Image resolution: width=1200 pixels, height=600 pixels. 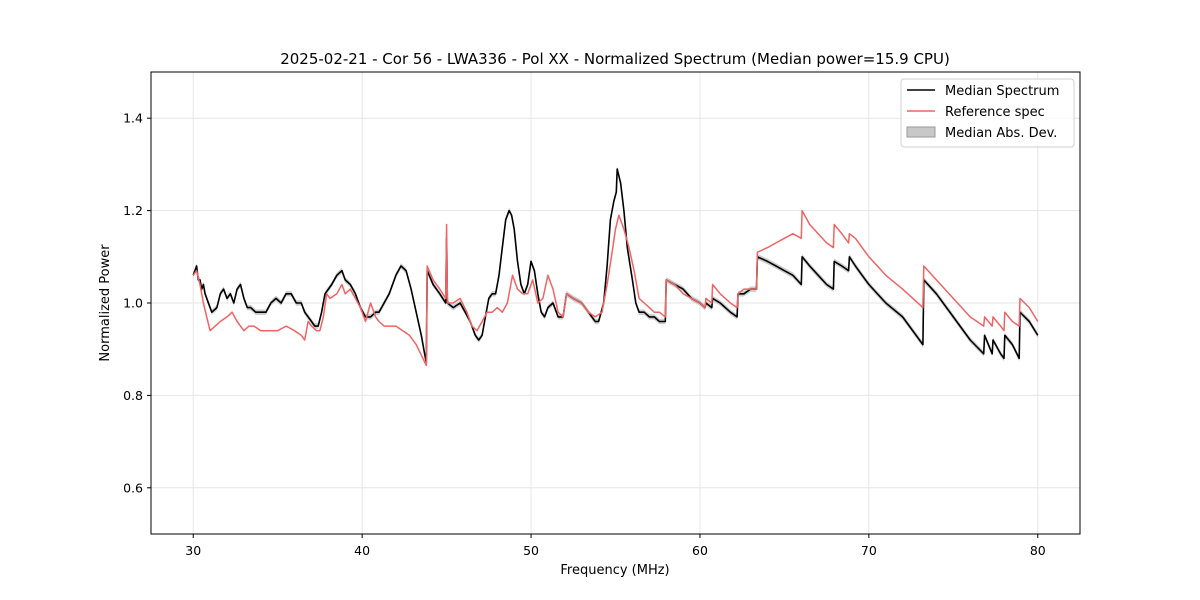 What do you see at coordinates (362, 550) in the screenshot?
I see `x-tick-label: 40` at bounding box center [362, 550].